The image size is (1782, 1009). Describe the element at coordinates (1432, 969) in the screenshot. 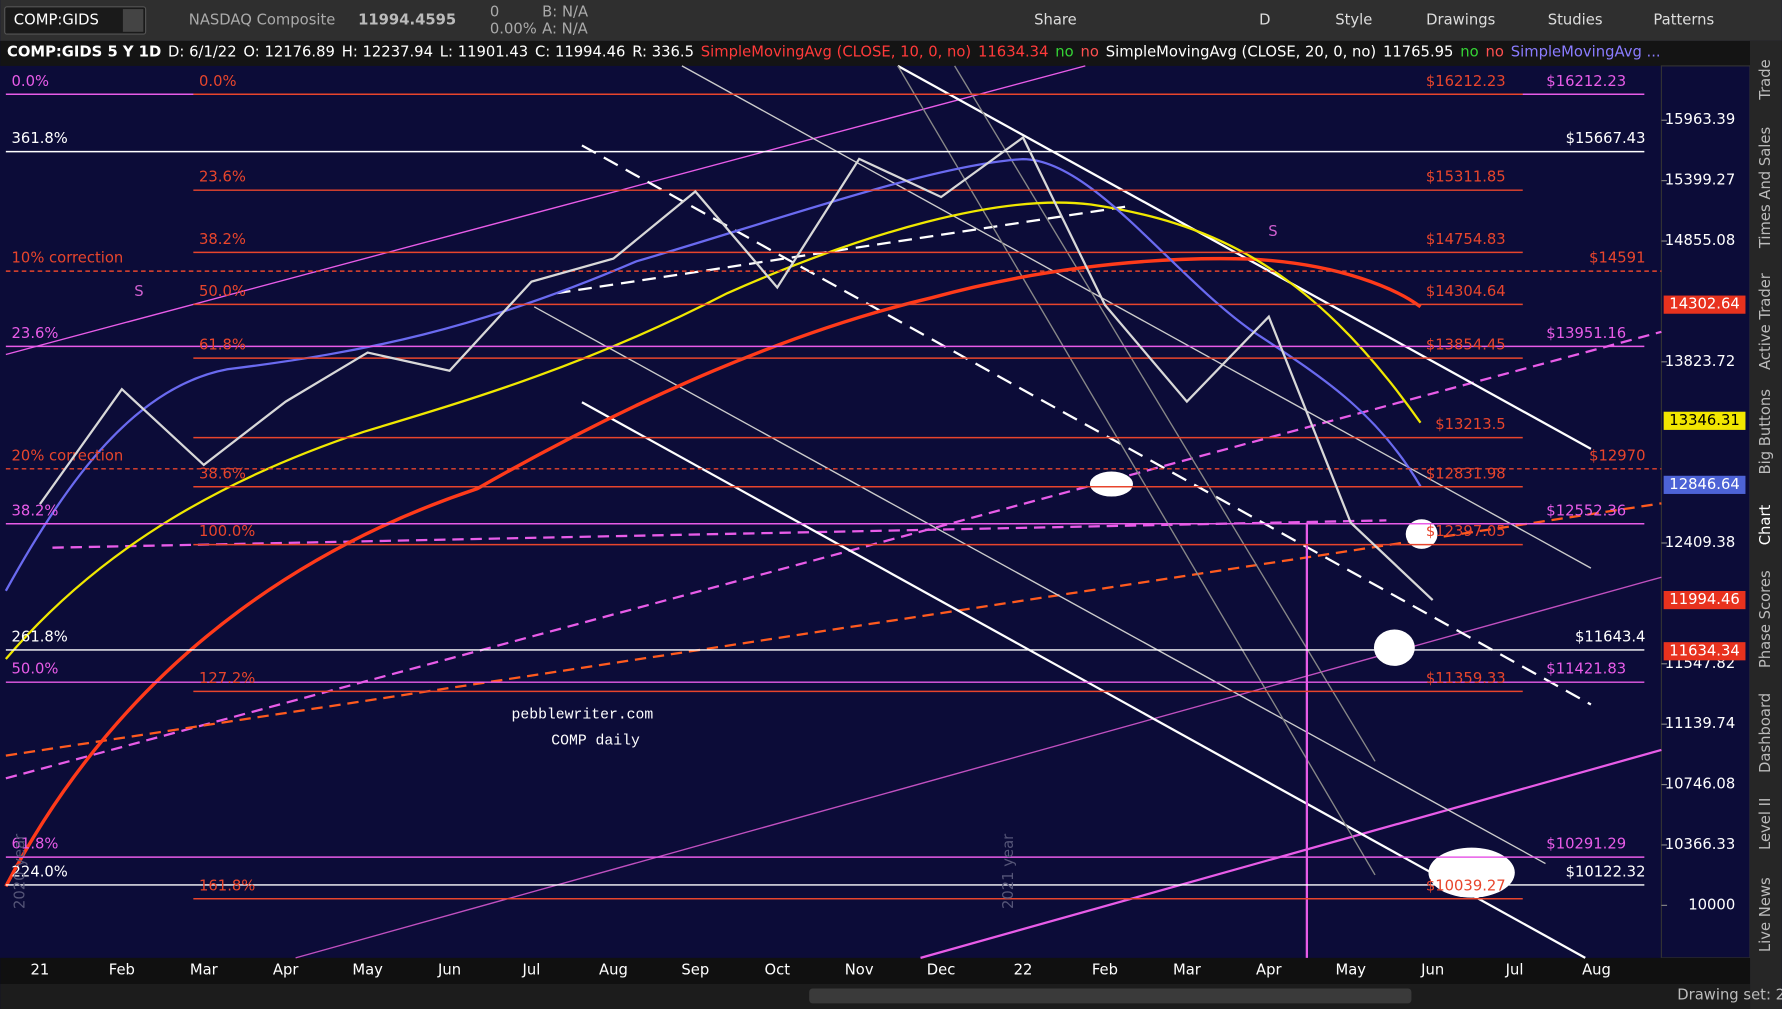

I see `x-tick-label: Jun` at that location.